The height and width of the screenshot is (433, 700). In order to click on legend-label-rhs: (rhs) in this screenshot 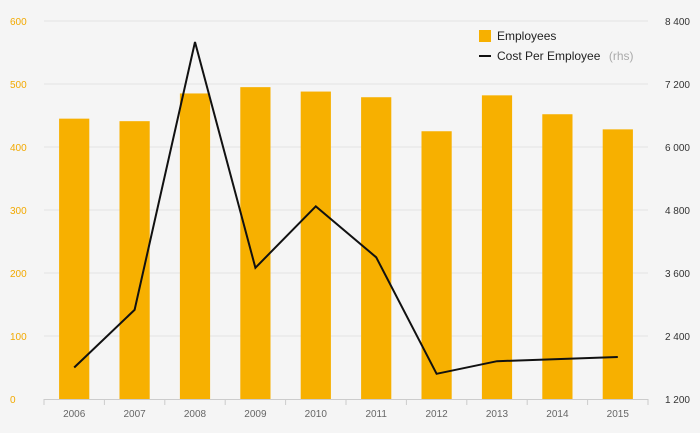, I will do `click(621, 56)`.